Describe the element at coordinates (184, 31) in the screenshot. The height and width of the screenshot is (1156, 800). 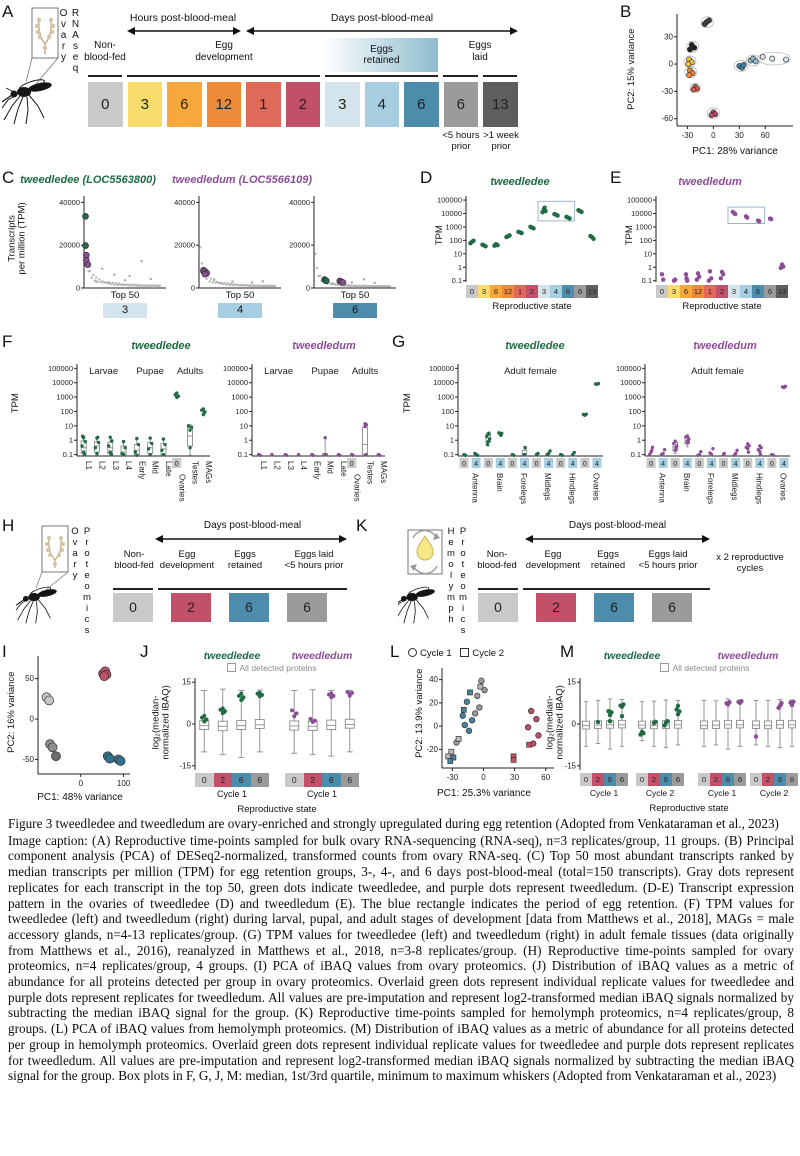
I see `hours-arrow` at that location.